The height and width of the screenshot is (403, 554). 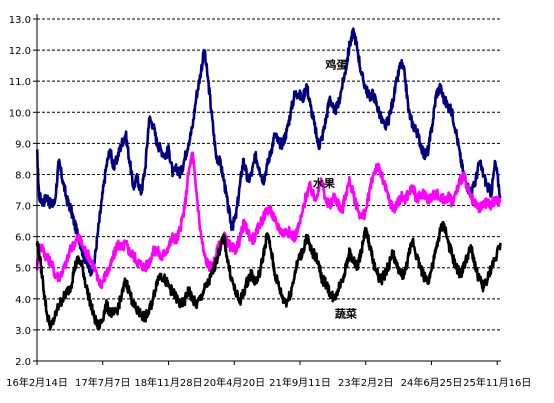 I want to click on y-tick-label-4: 6.0, so click(x=23, y=238).